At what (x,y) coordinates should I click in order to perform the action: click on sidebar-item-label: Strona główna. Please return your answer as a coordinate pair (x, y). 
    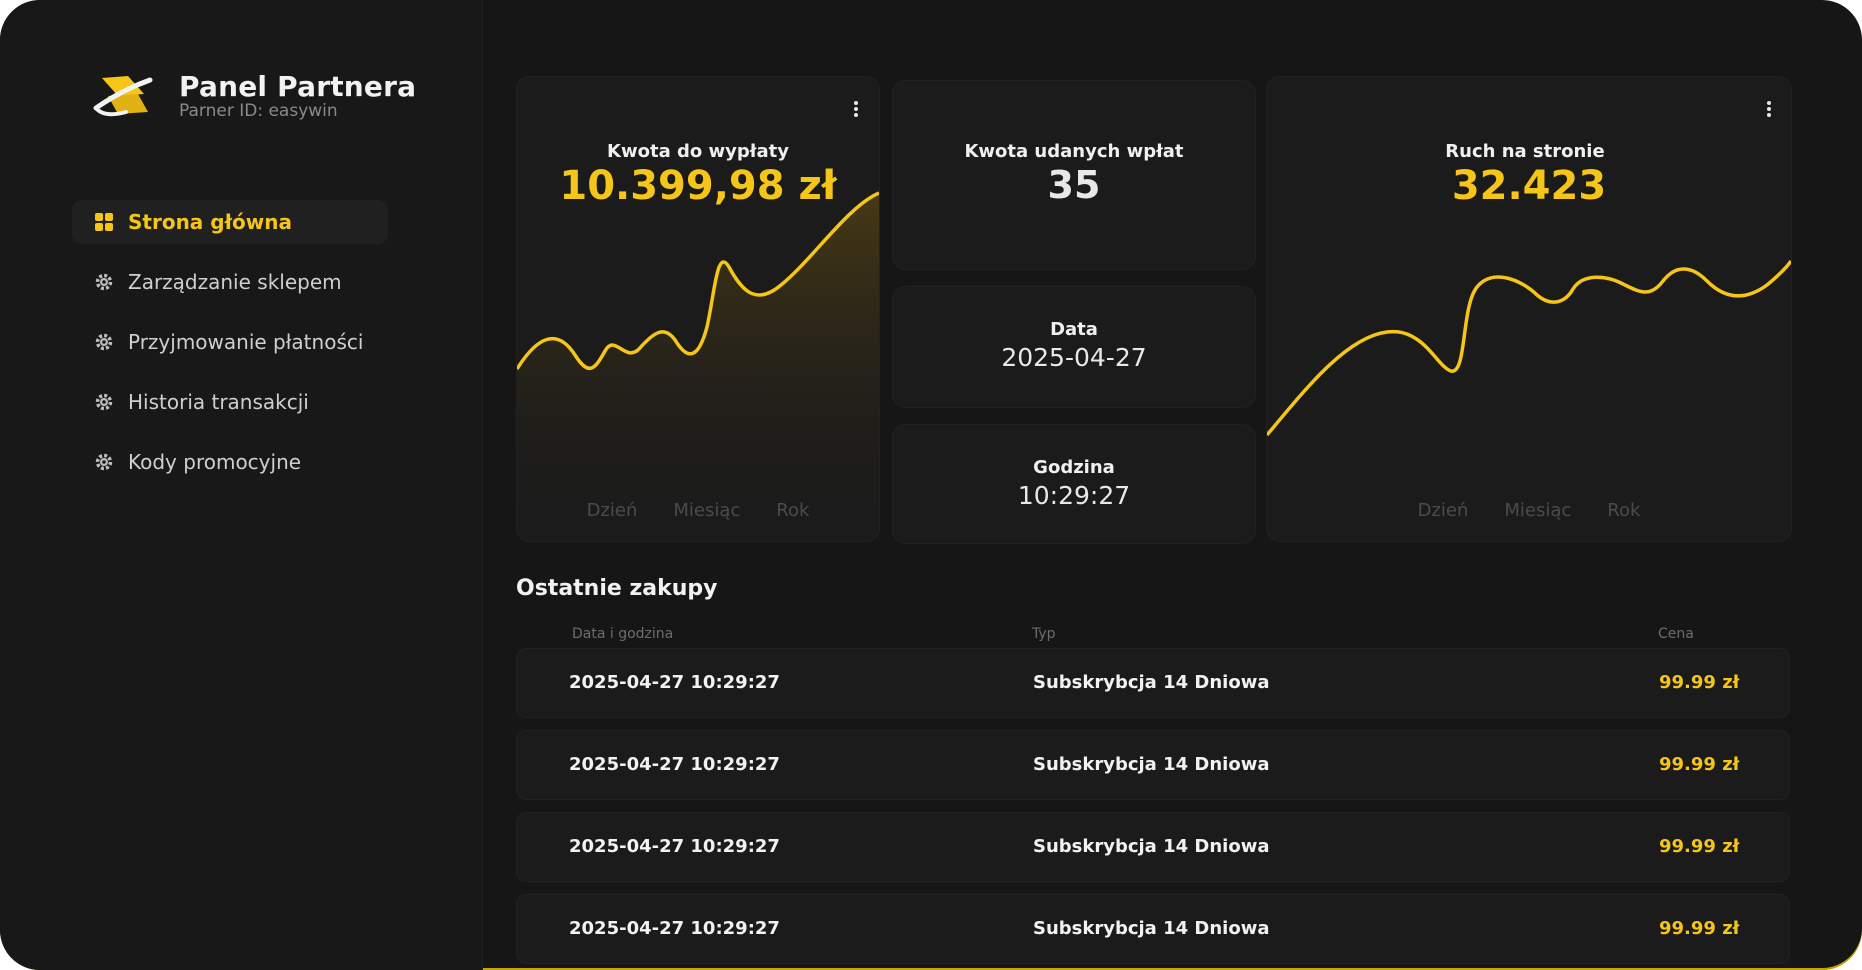
    Looking at the image, I should click on (210, 222).